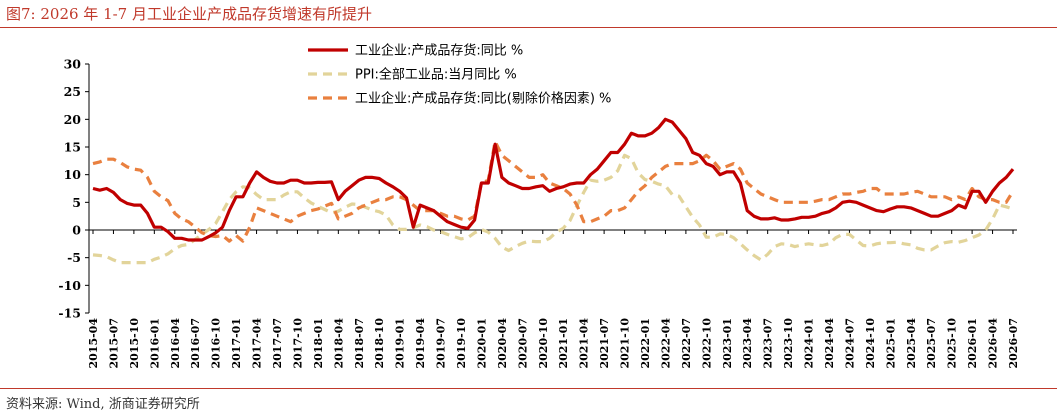 This screenshot has height=417, width=1057. I want to click on x-tick-label: 2016-01, so click(154, 343).